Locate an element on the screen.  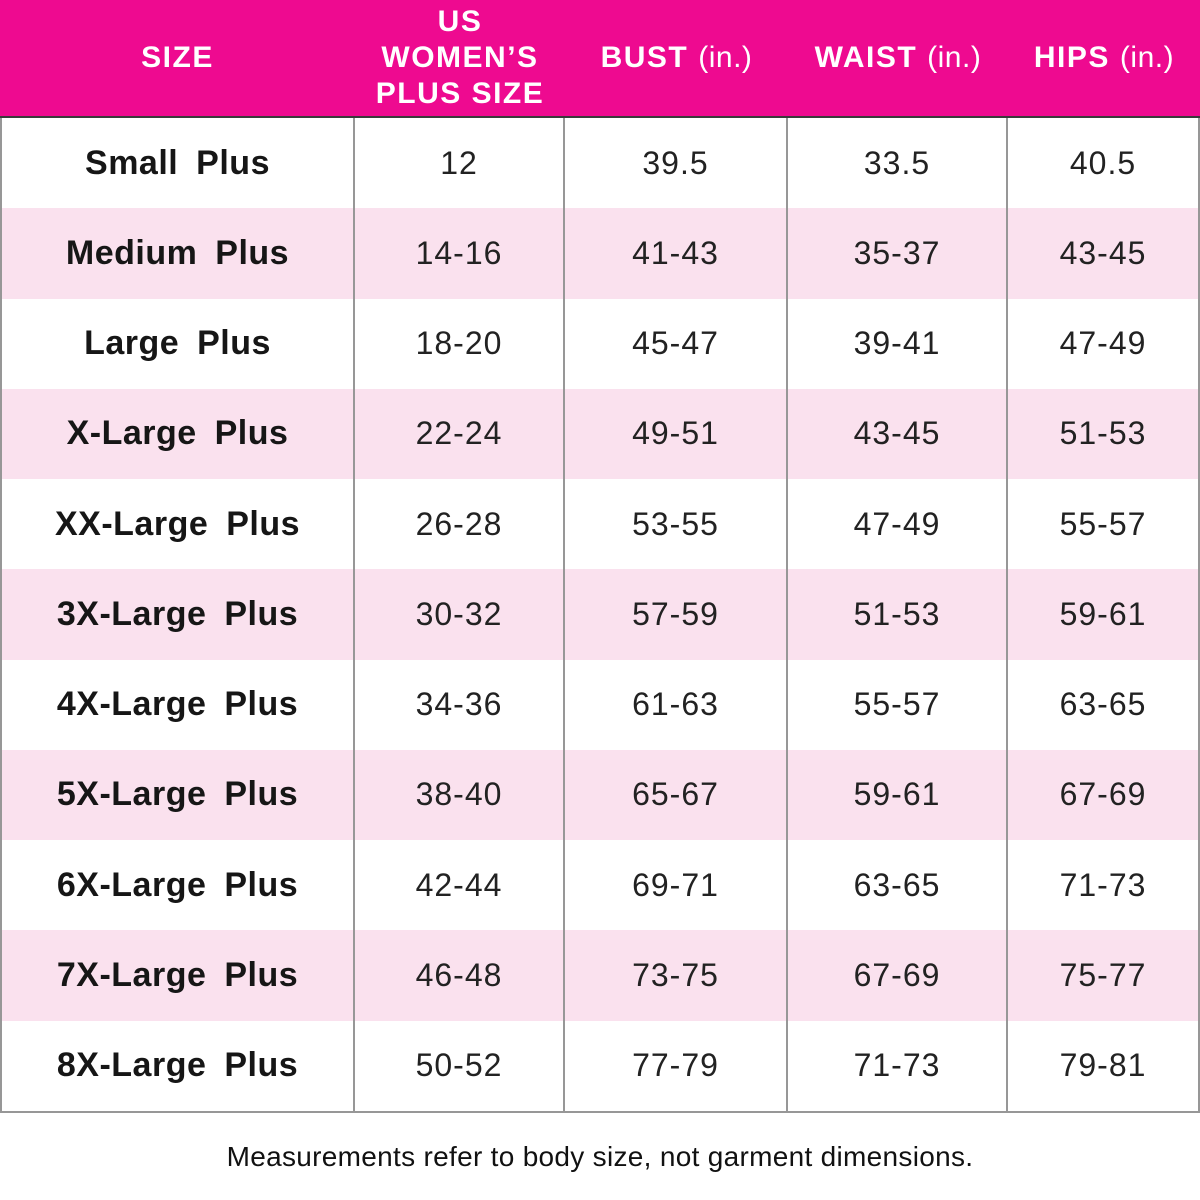
plus-size-cell: 50-52 is located at coordinates (460, 1065).